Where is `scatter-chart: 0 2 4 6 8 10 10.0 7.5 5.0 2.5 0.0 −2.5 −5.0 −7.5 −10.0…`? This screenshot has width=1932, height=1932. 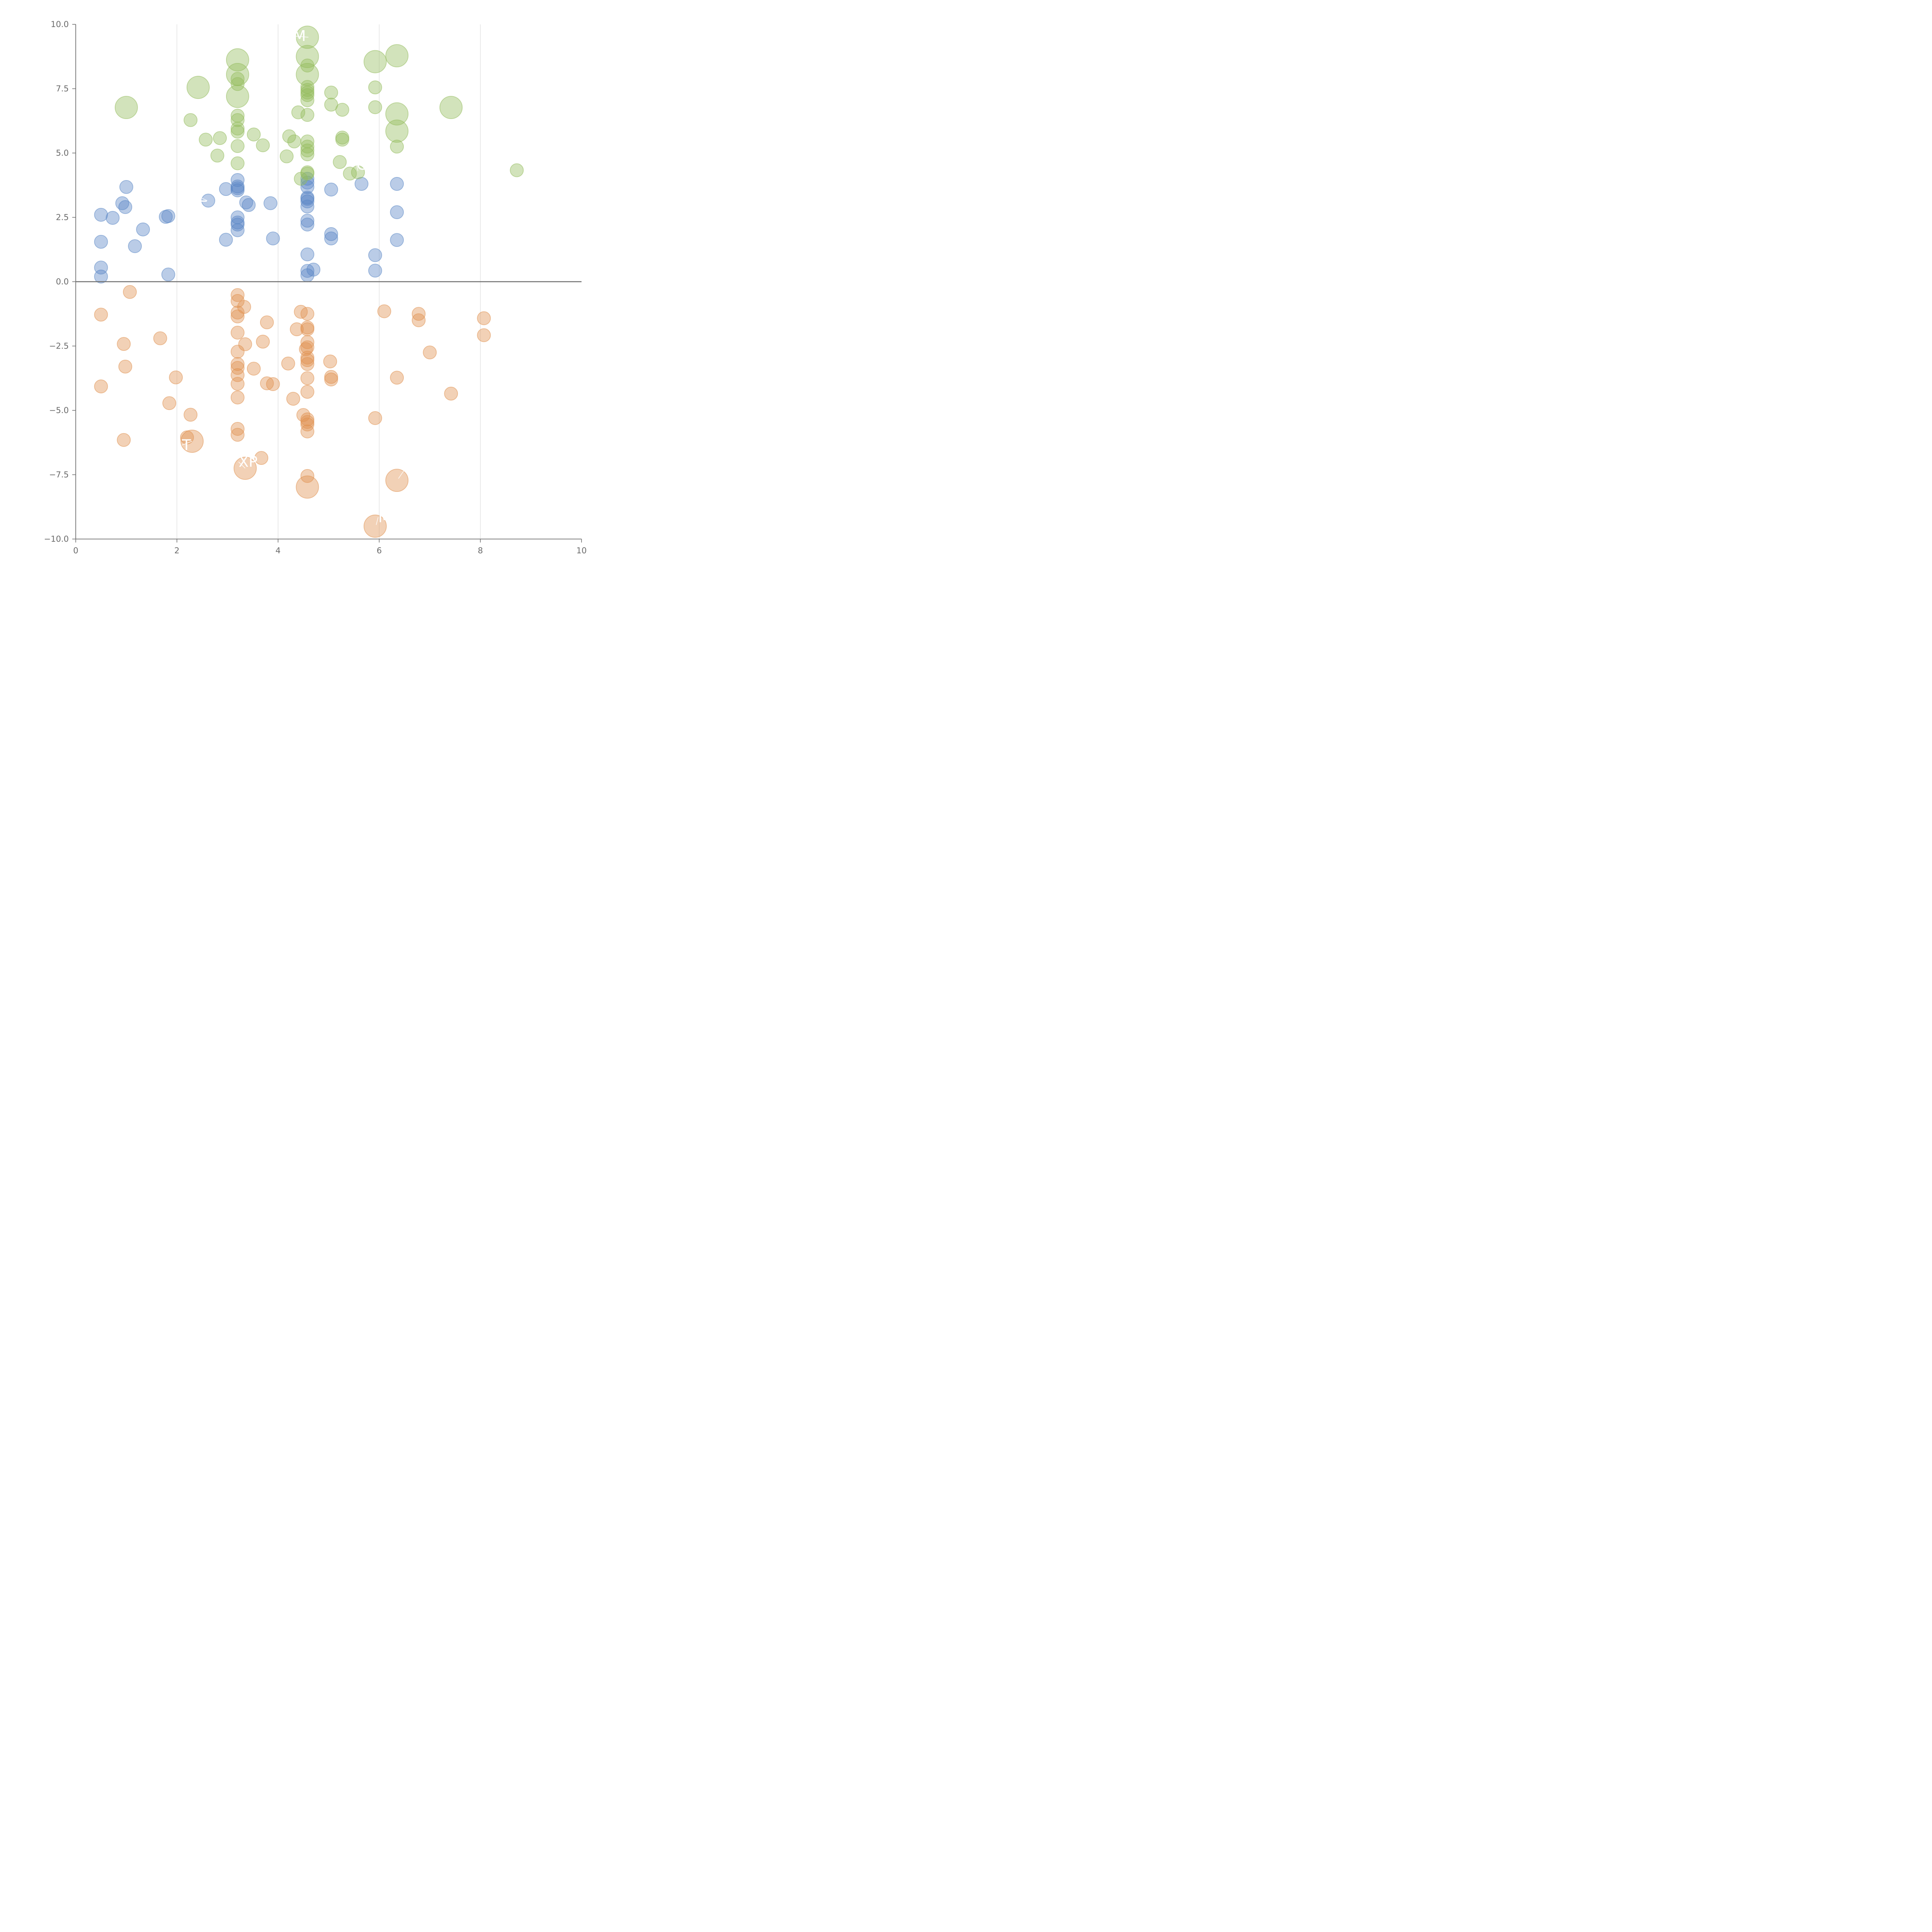
scatter-chart: 0 2 4 6 8 10 10.0 7.5 5.0 2.5 0.0 −2.5 −5.0 −7.5 −10.0… is located at coordinates (316, 287).